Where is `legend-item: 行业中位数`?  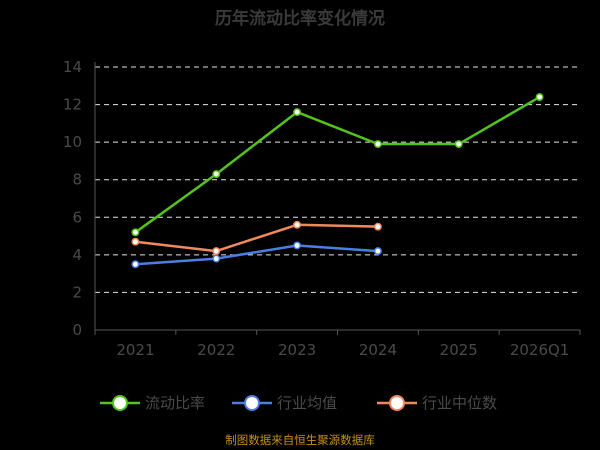 legend-item: 行业中位数 is located at coordinates (437, 403).